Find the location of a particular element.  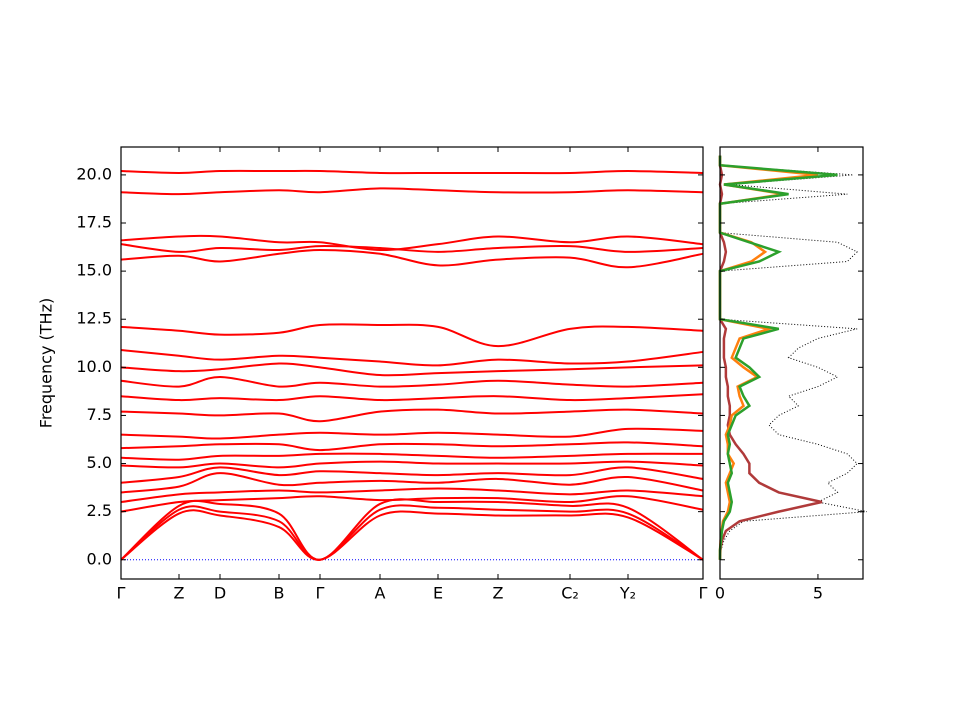

y-tick-label: 0.0 is located at coordinates (99, 558).